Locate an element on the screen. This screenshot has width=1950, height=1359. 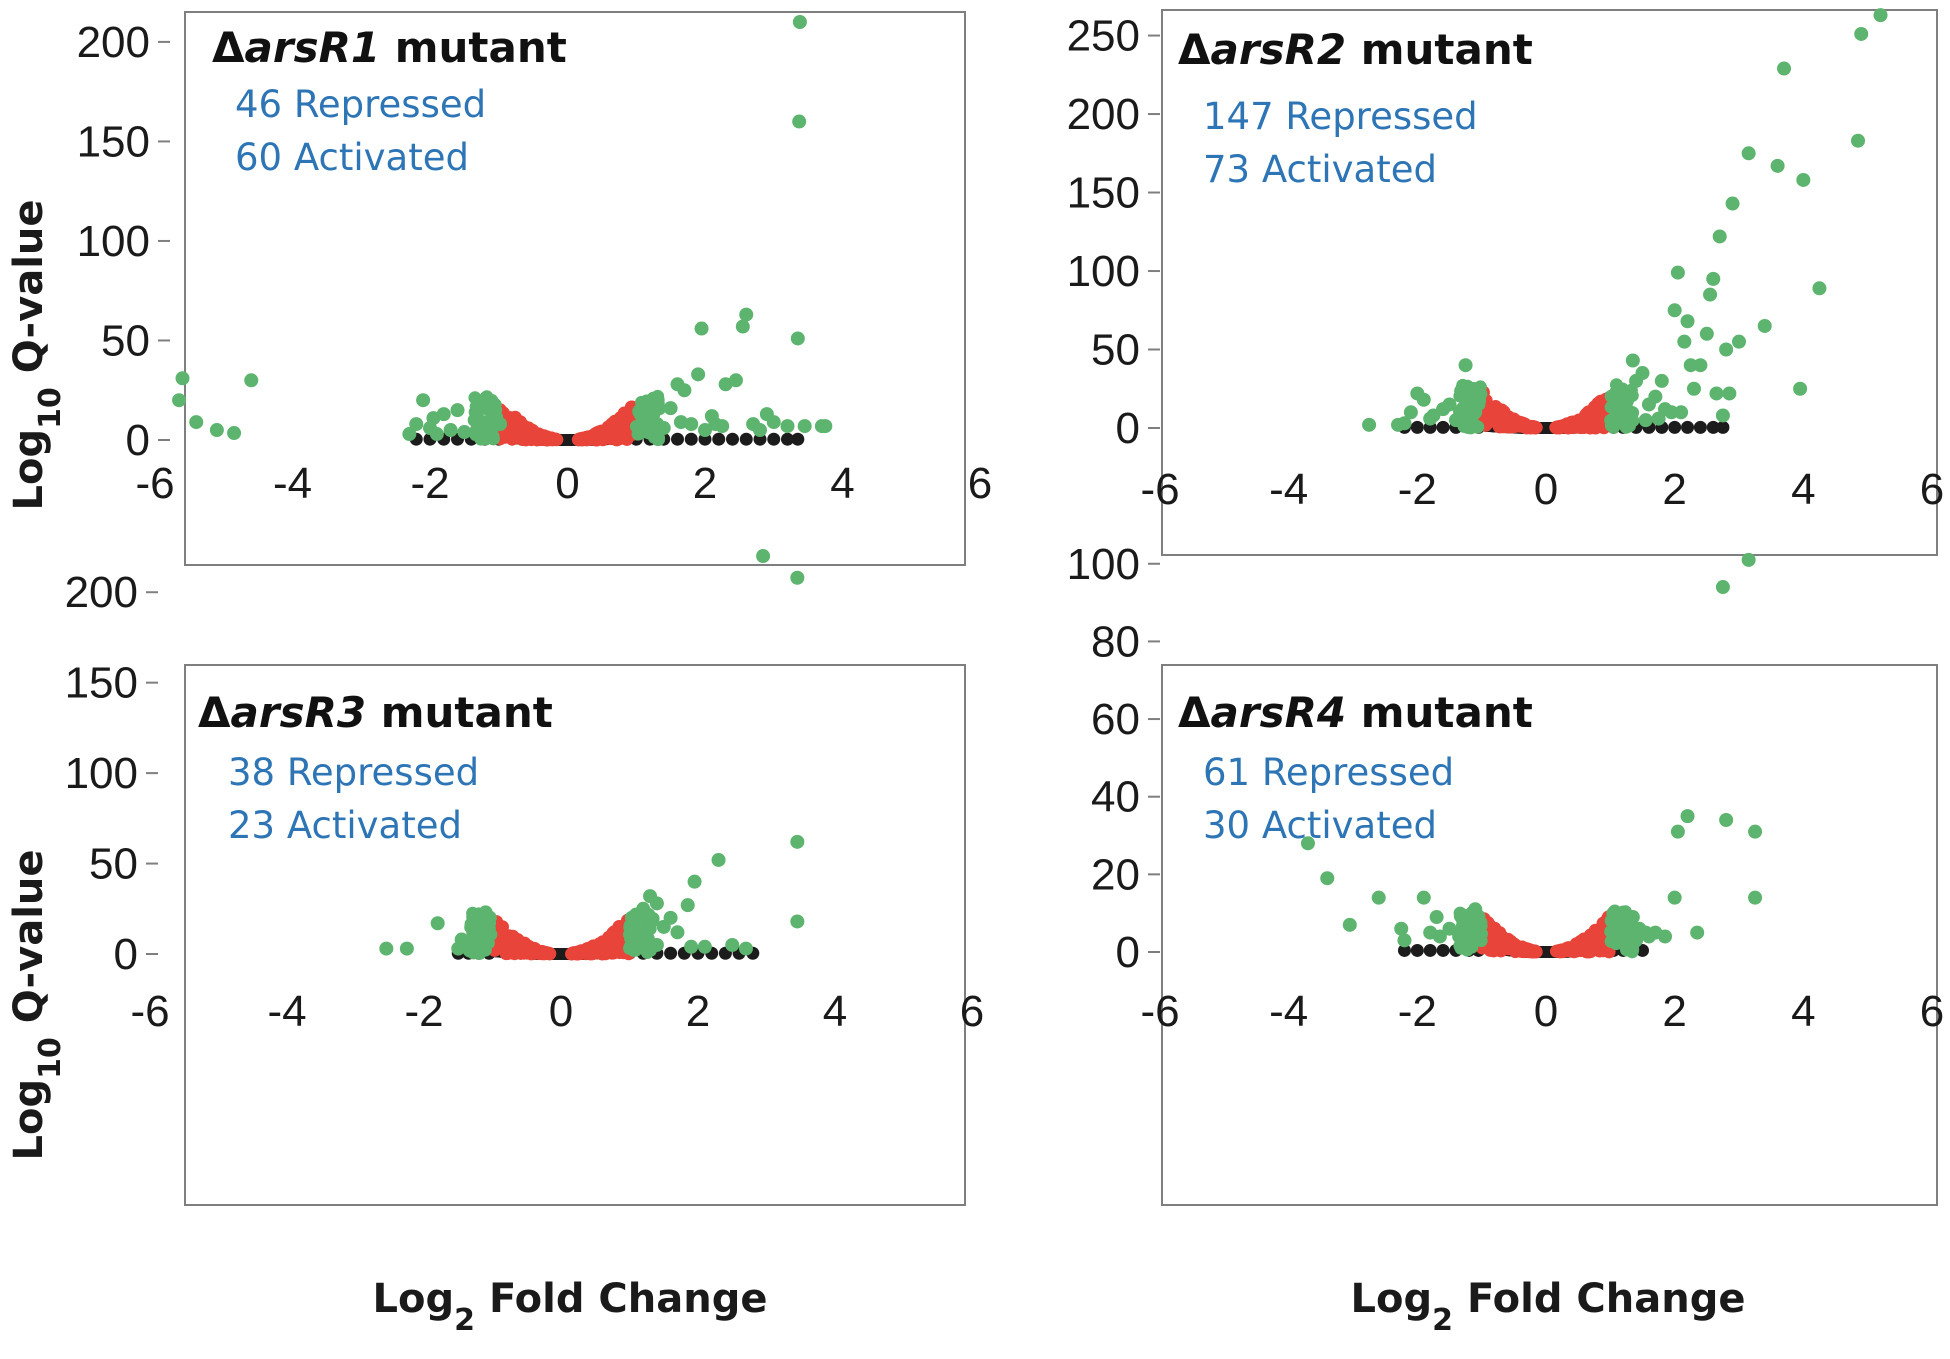
y-tick-labels: 0 50 100 150 200 is located at coordinates (111, 773).